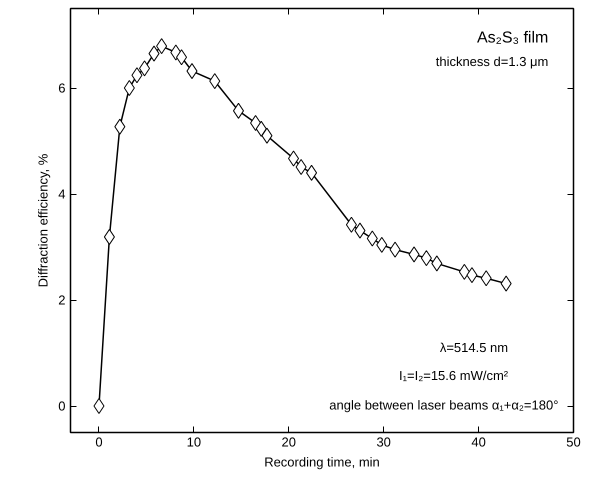 The height and width of the screenshot is (482, 589). I want to click on y-tick-label: 6, so click(62, 88).